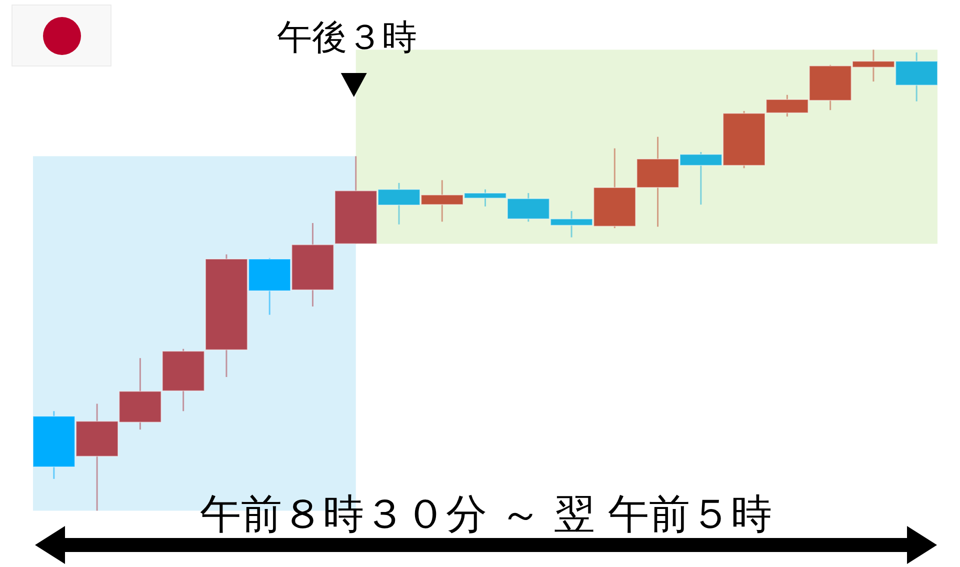 The height and width of the screenshot is (567, 960). What do you see at coordinates (346, 38) in the screenshot?
I see `annotation: 午後３時` at bounding box center [346, 38].